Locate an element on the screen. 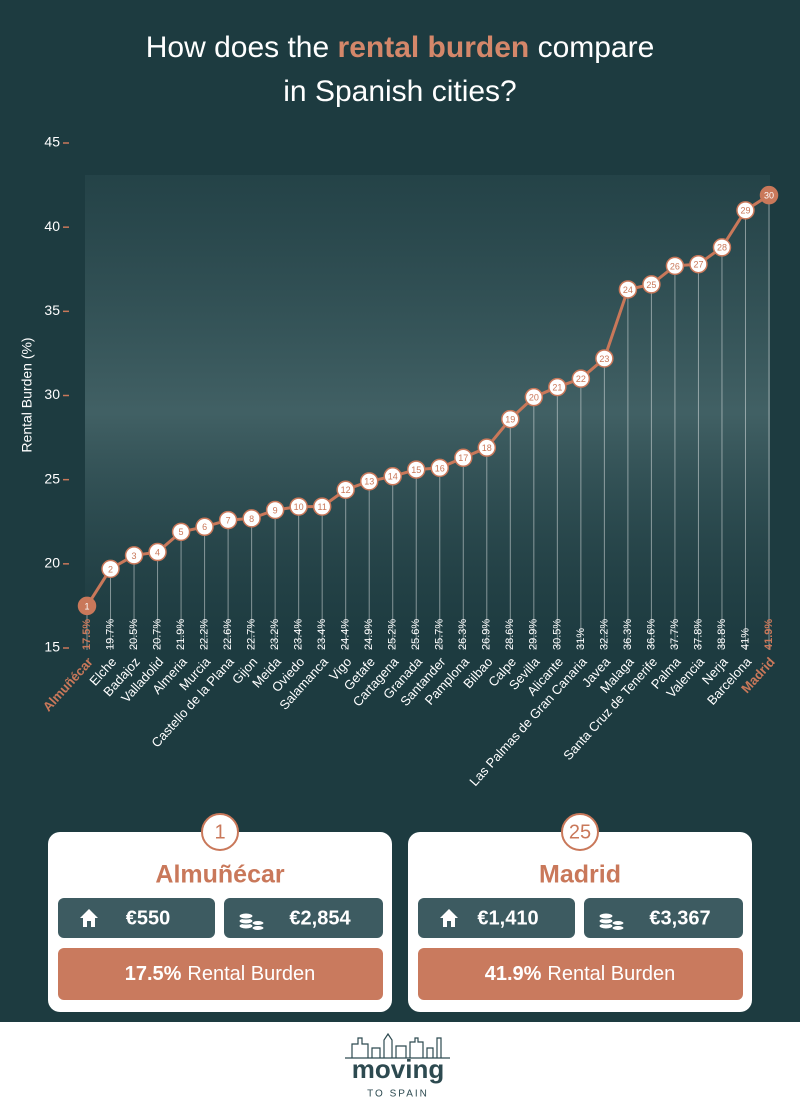 The width and height of the screenshot is (800, 1111). rent-value: €550 is located at coordinates (148, 918).